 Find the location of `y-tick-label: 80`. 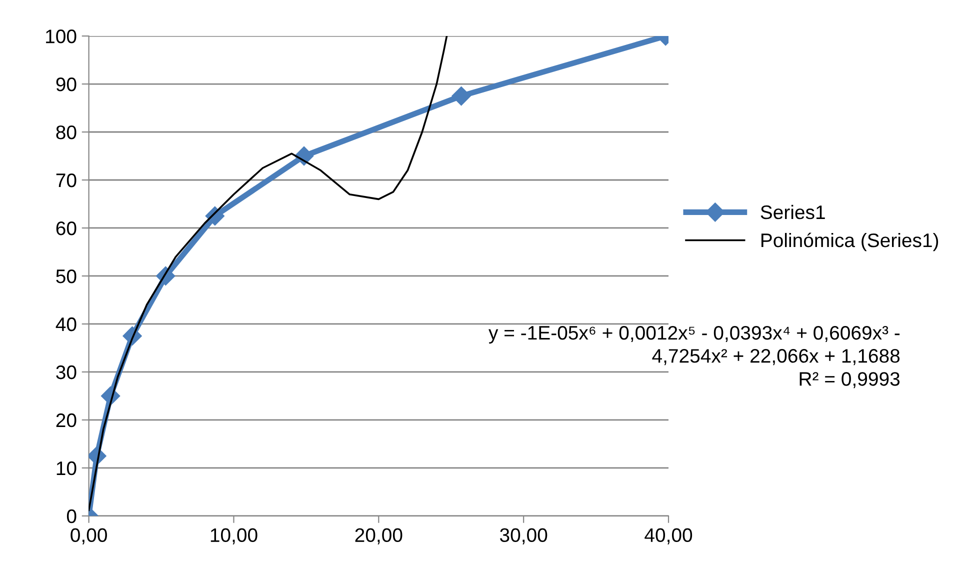

y-tick-label: 80 is located at coordinates (66, 132).